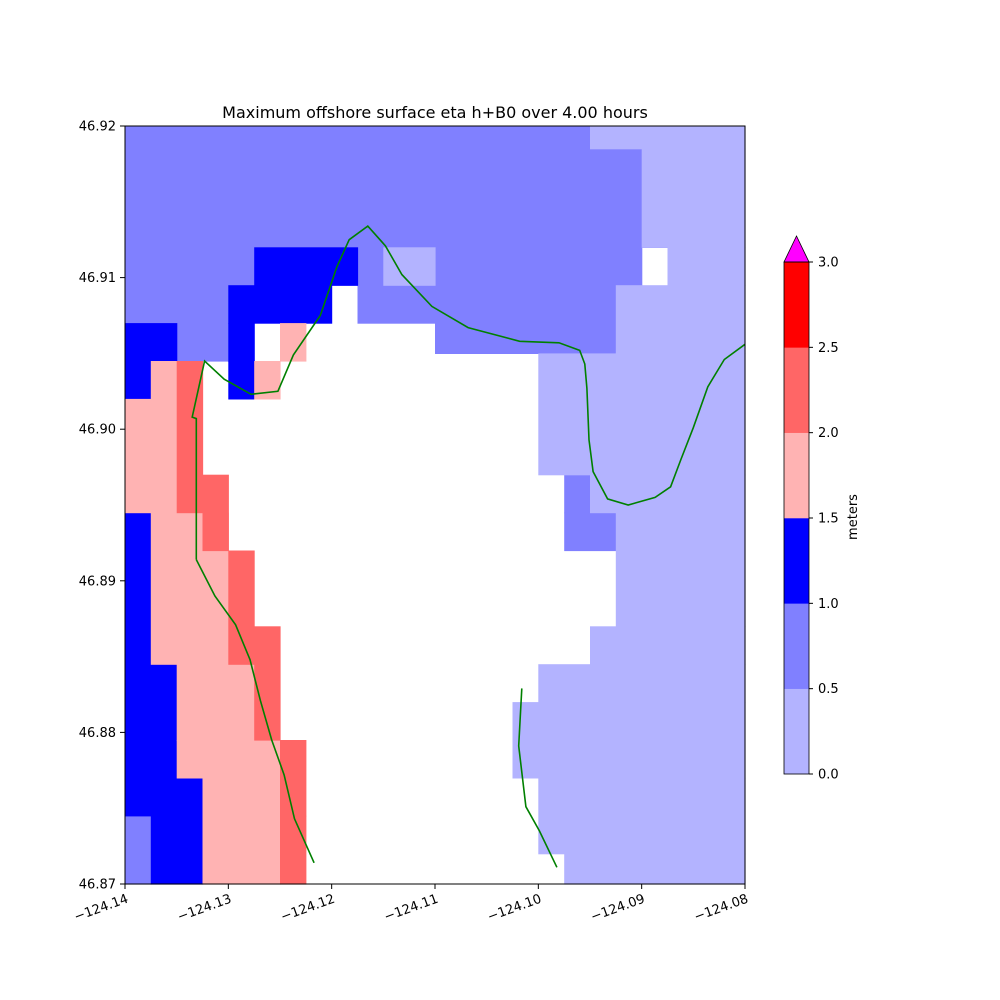 This screenshot has width=1000, height=1000. I want to click on colorbar-label: meters, so click(853, 517).